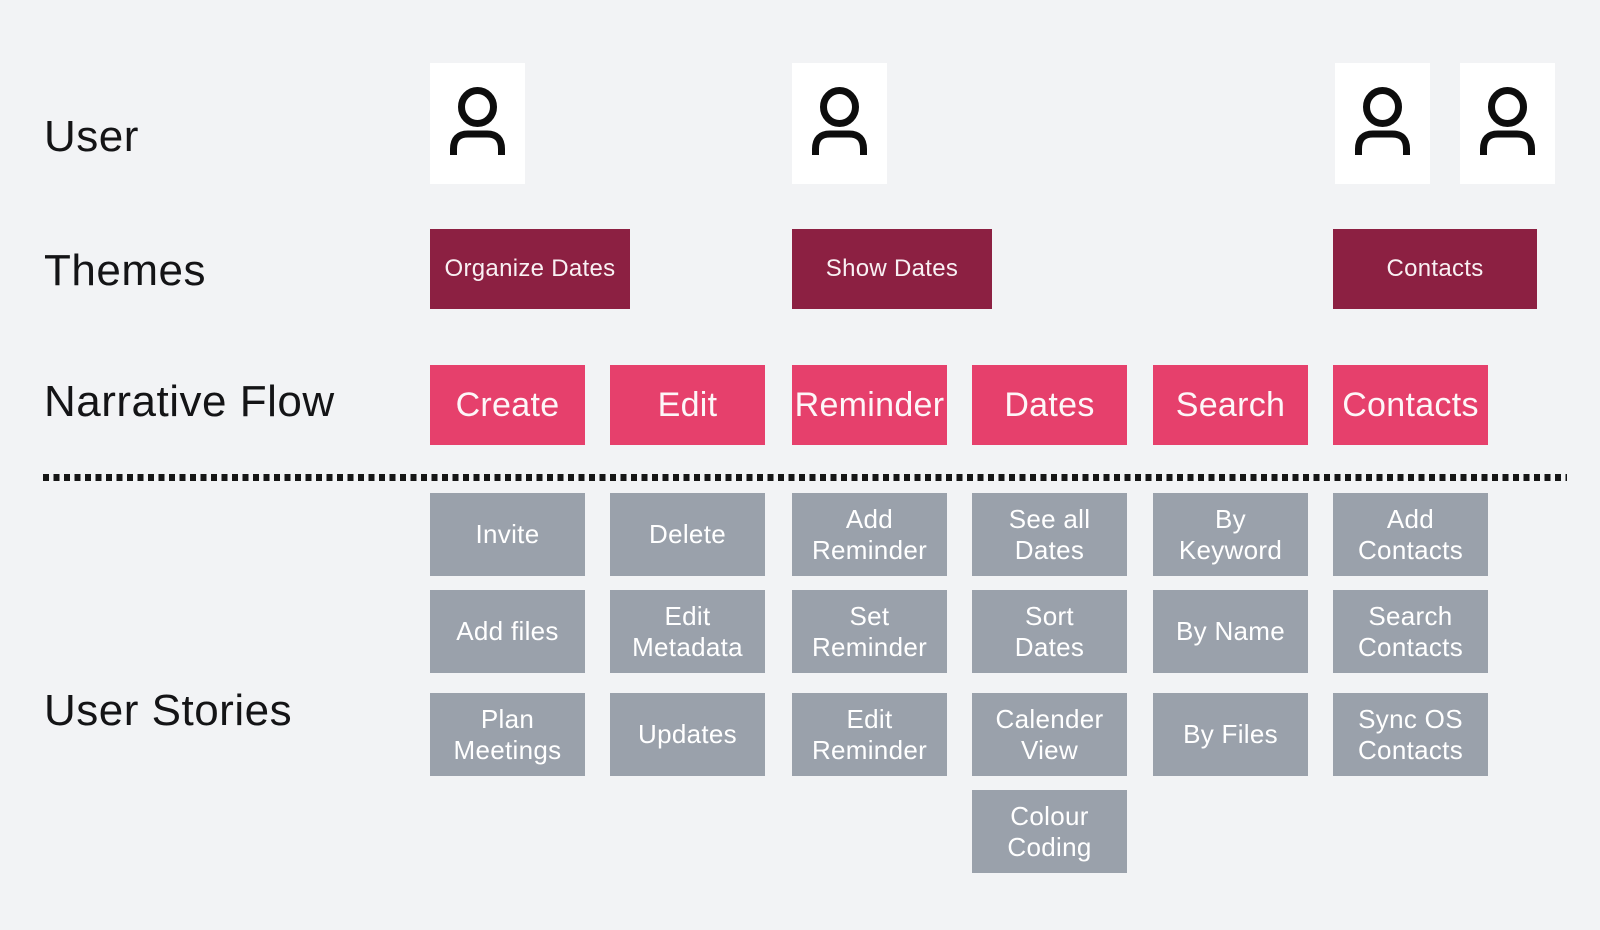  What do you see at coordinates (125, 270) in the screenshot?
I see `row-label-themes: Themes` at bounding box center [125, 270].